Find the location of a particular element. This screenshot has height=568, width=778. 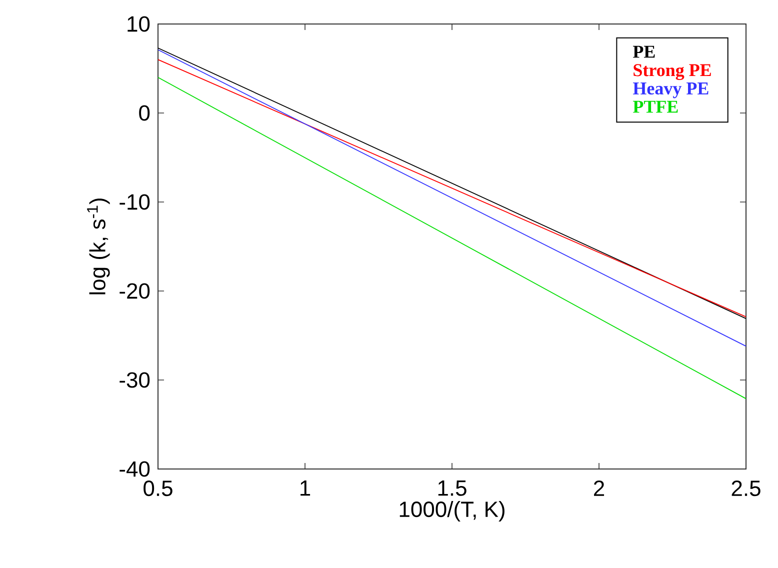

y-tick-label: -40 is located at coordinates (135, 469).